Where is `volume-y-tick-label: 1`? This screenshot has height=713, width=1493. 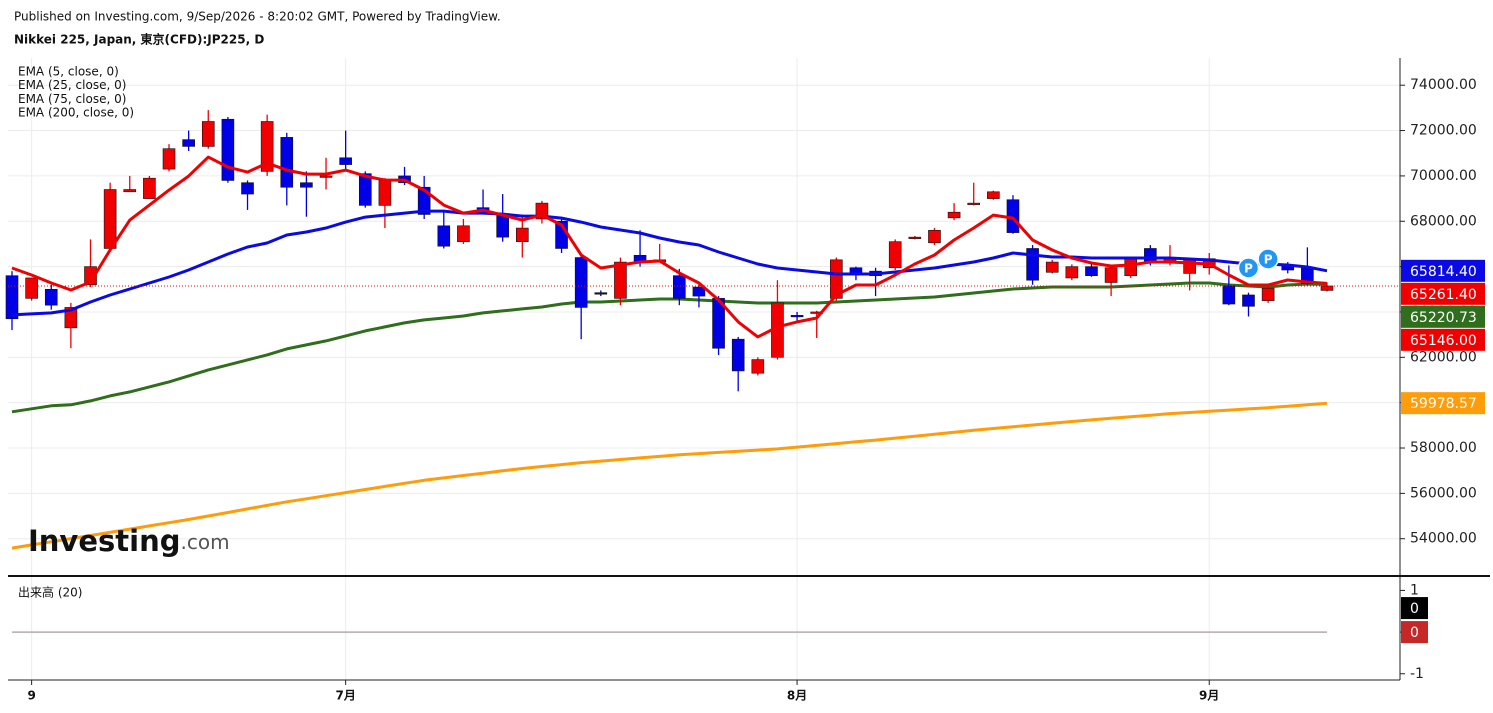 volume-y-tick-label: 1 is located at coordinates (1414, 590).